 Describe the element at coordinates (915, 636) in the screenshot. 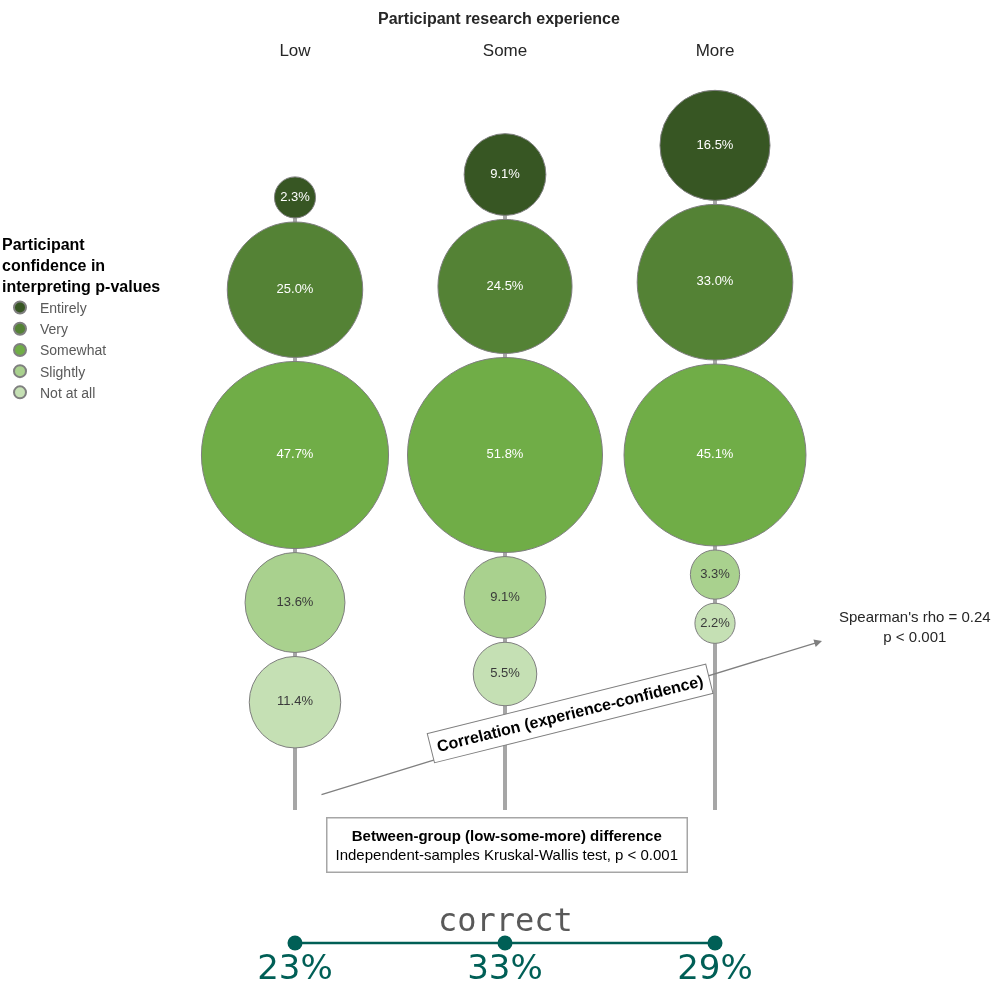

I see `text: p < 0.001` at that location.